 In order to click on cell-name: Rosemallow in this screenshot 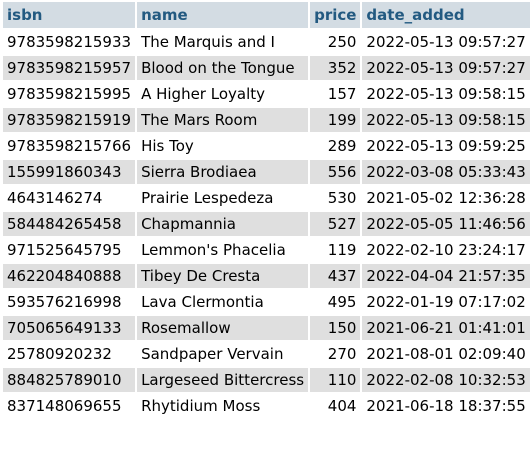, I will do `click(223, 328)`.